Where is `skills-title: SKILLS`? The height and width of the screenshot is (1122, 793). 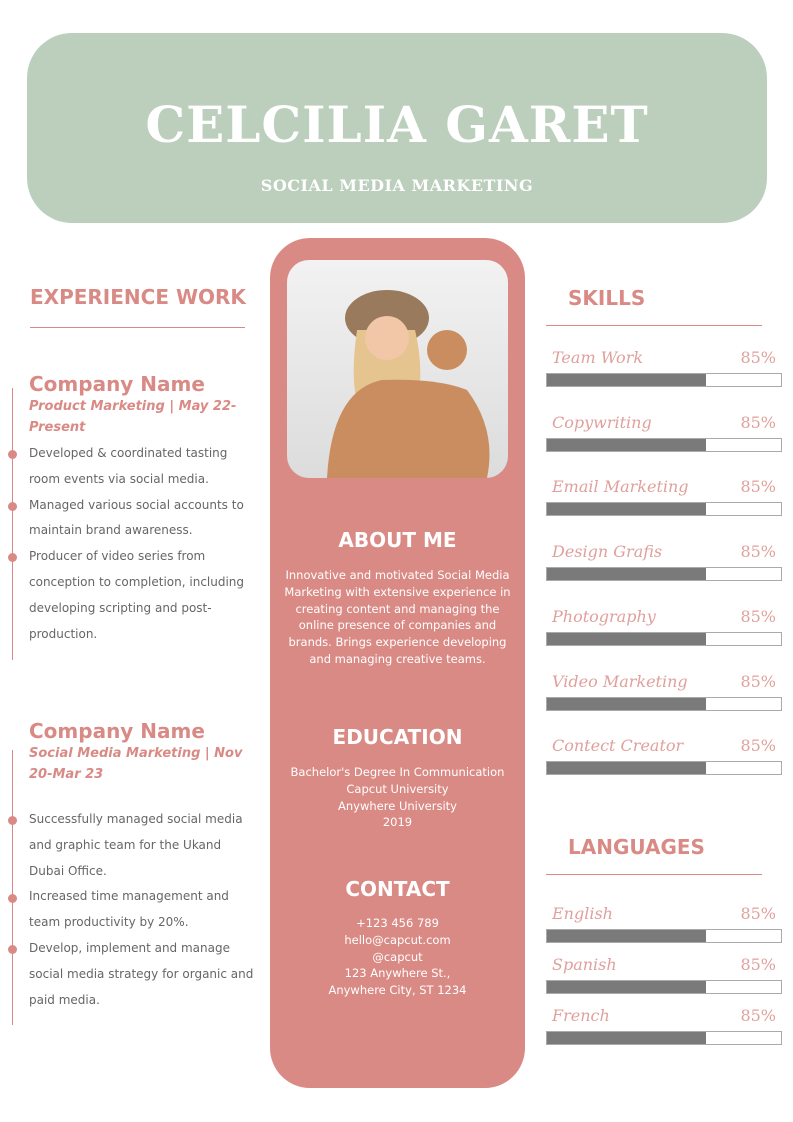 skills-title: SKILLS is located at coordinates (607, 298).